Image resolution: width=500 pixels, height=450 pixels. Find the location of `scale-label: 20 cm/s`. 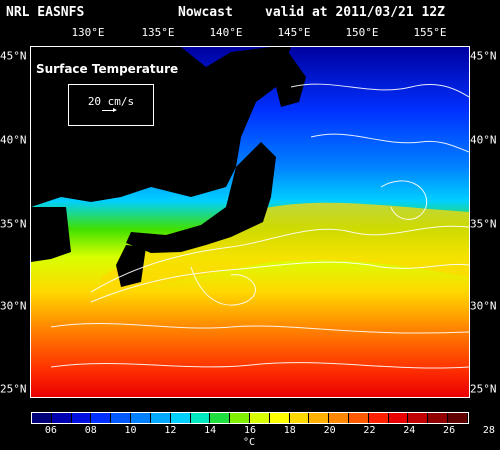

scale-label: 20 cm/s is located at coordinates (111, 101).